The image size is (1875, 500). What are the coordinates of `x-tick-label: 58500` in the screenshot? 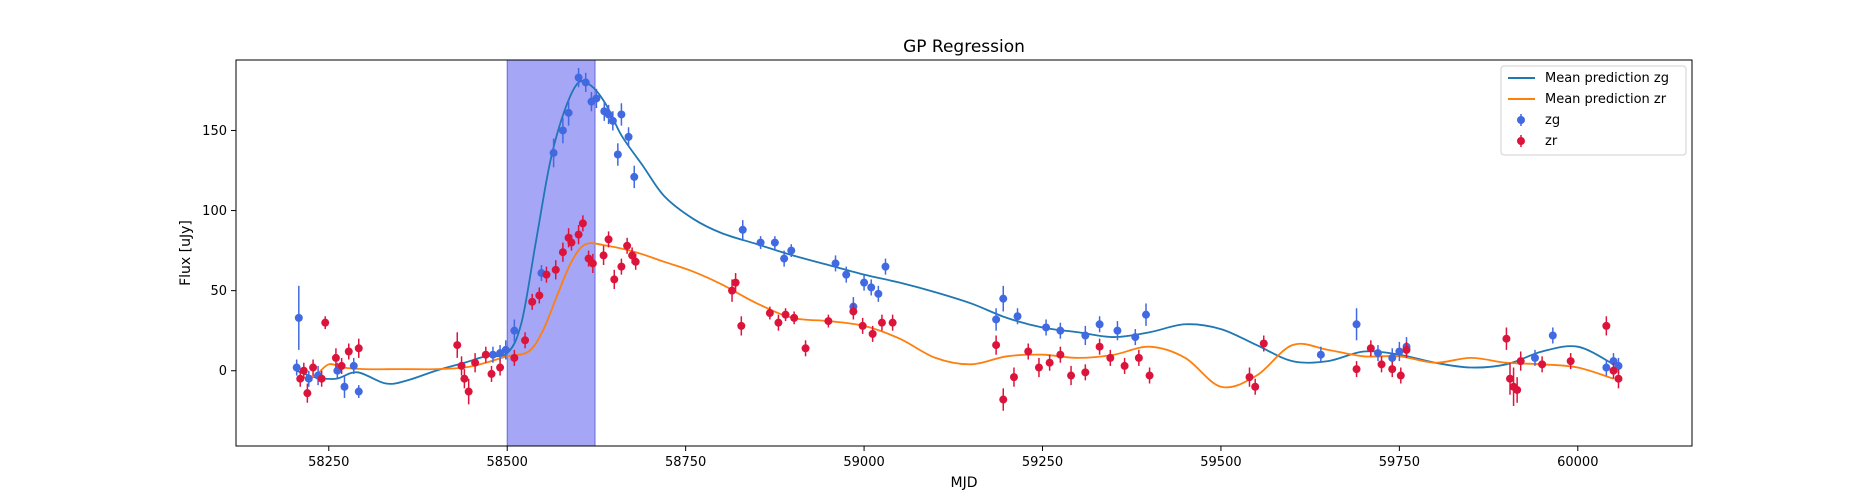 It's located at (507, 462).